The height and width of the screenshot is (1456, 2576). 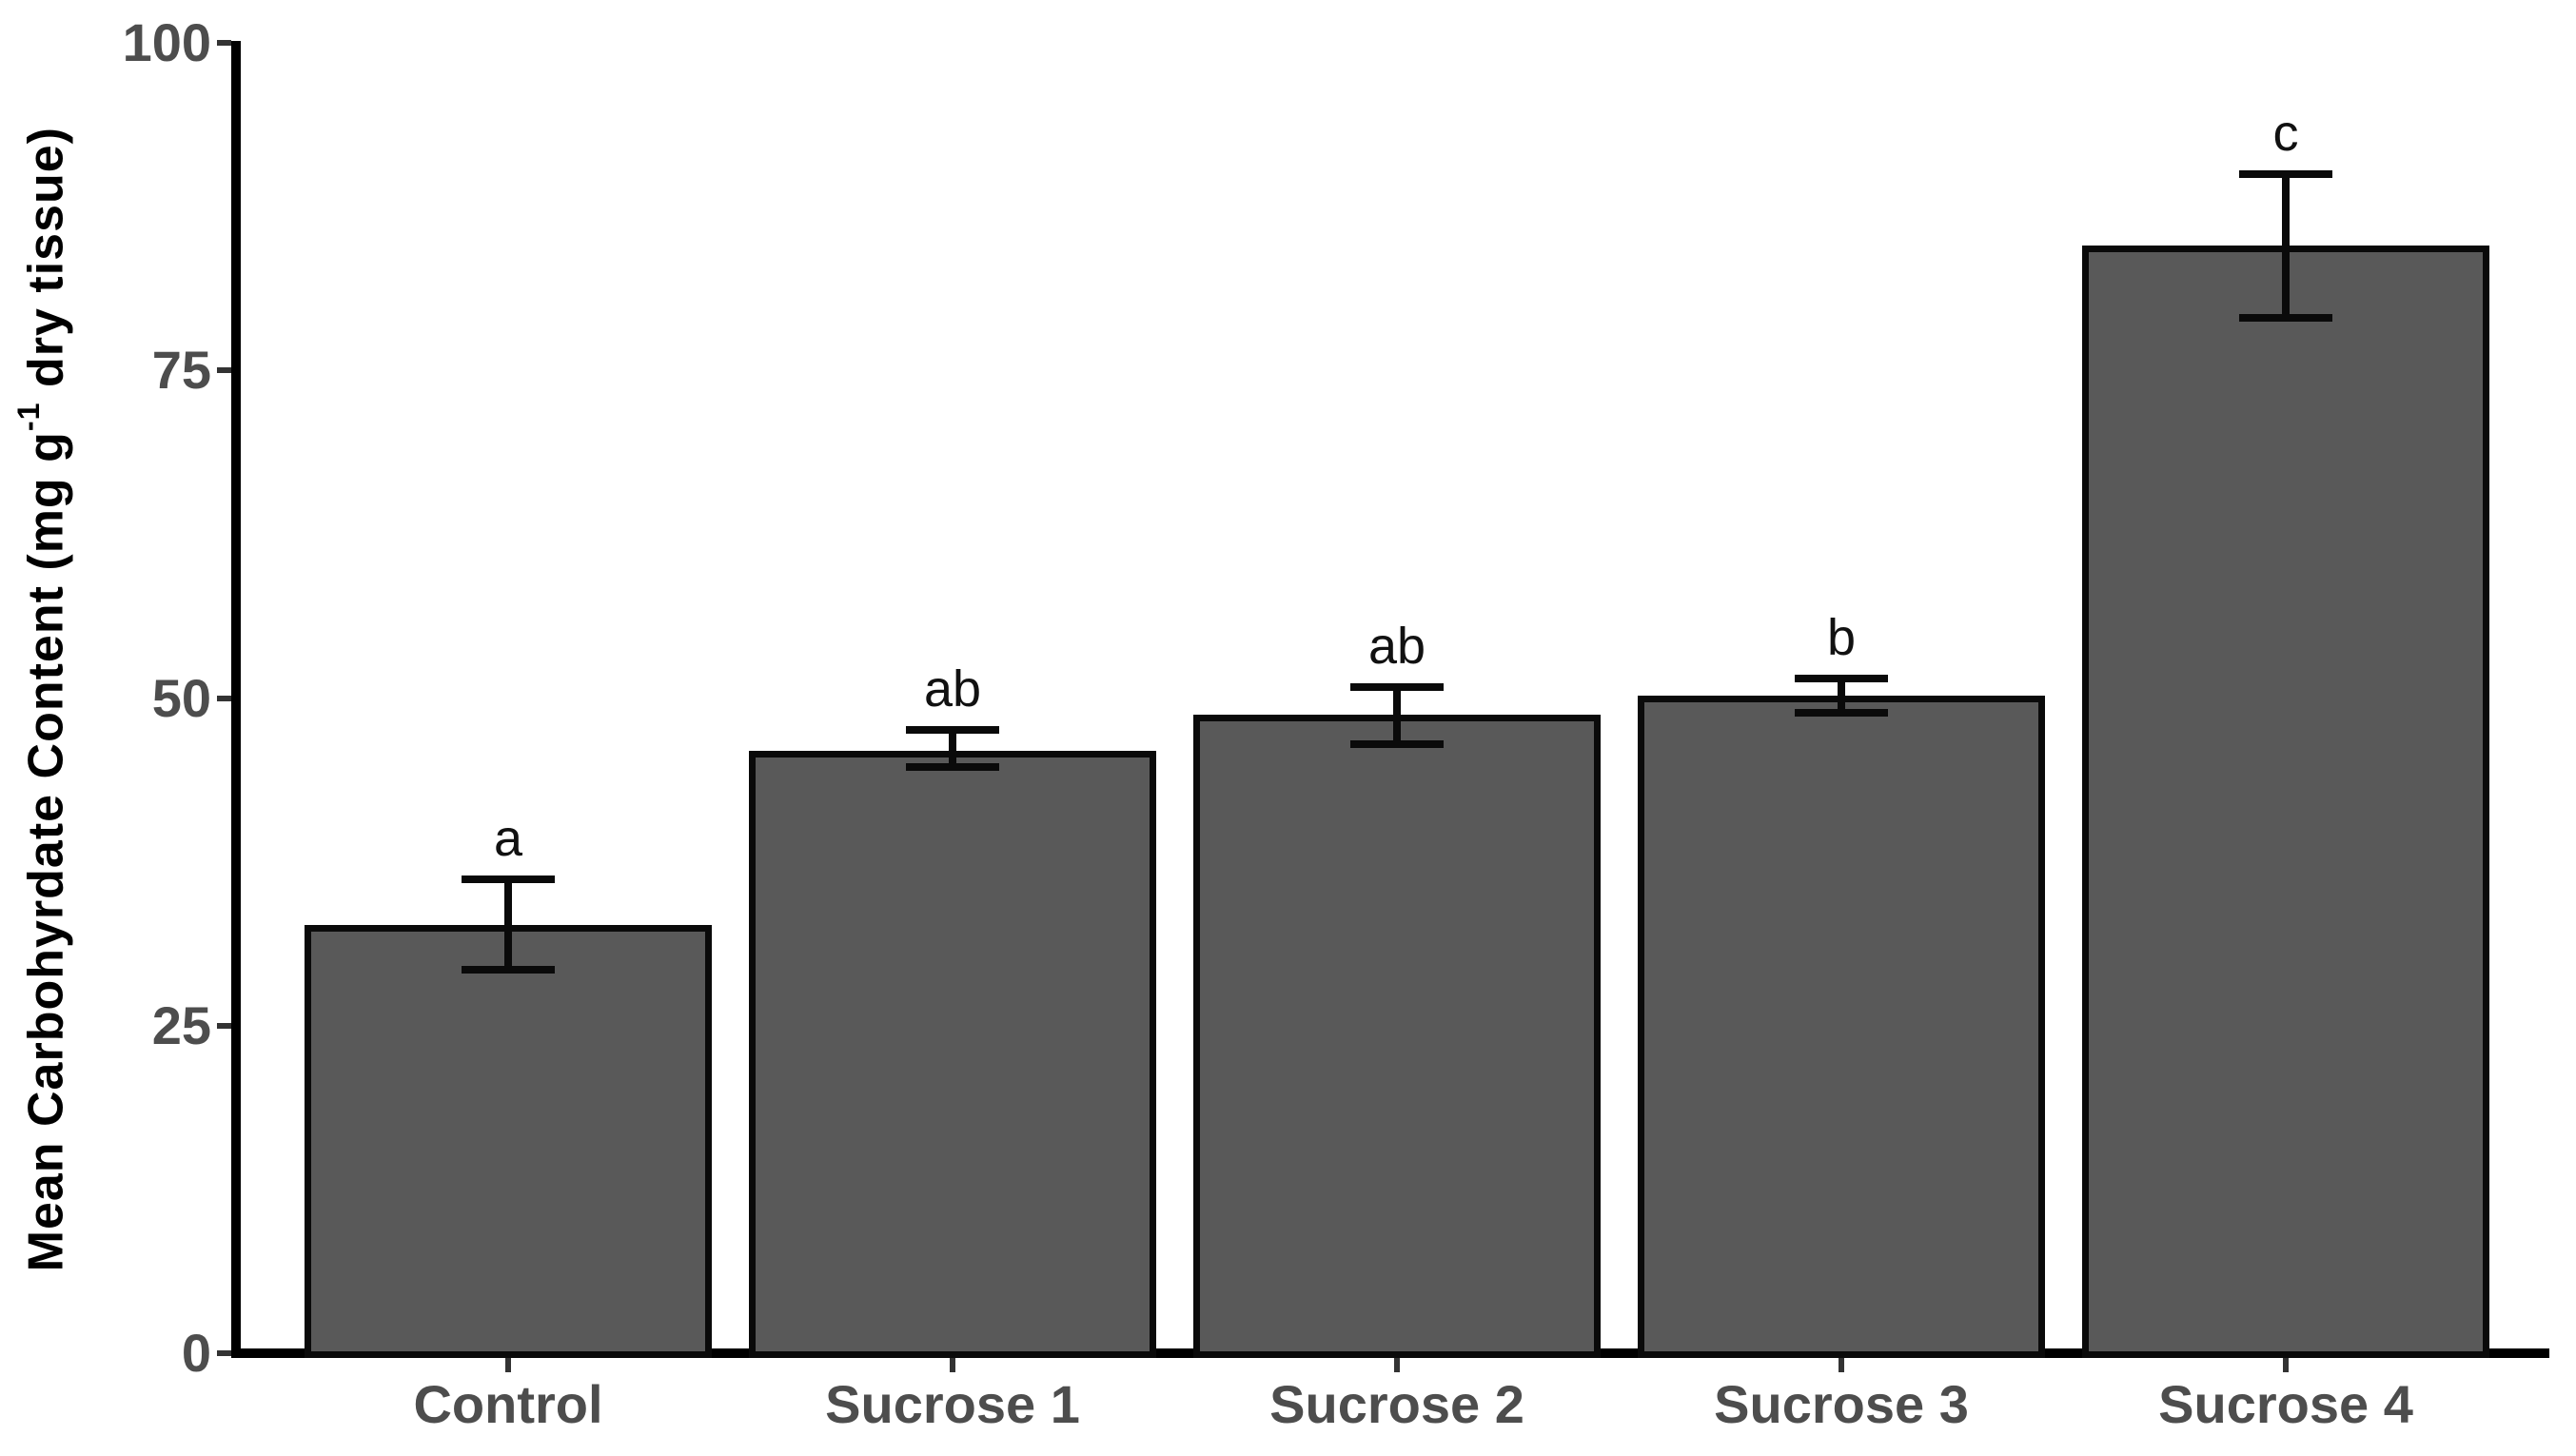 What do you see at coordinates (2285, 1404) in the screenshot?
I see `x-axis-tick-label: Sucrose 4` at bounding box center [2285, 1404].